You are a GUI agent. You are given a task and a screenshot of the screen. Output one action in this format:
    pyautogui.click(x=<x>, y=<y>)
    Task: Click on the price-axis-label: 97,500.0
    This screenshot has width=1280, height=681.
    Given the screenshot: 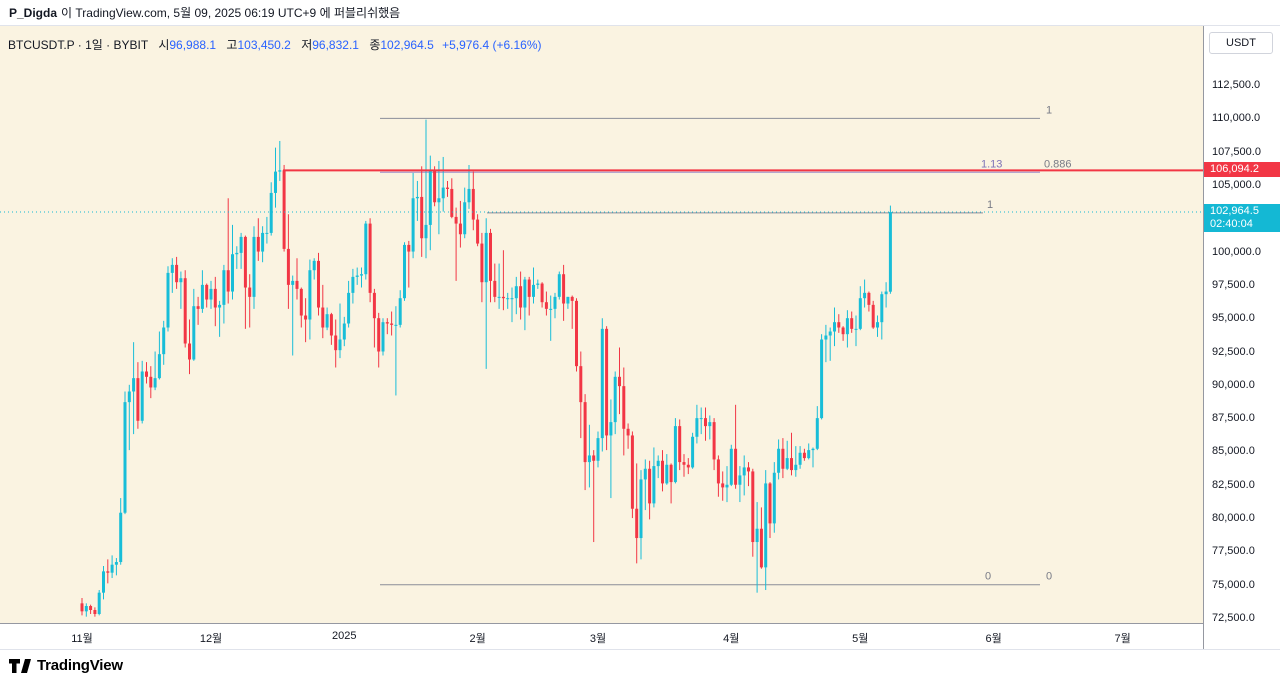 What is the action you would take?
    pyautogui.click(x=1233, y=284)
    